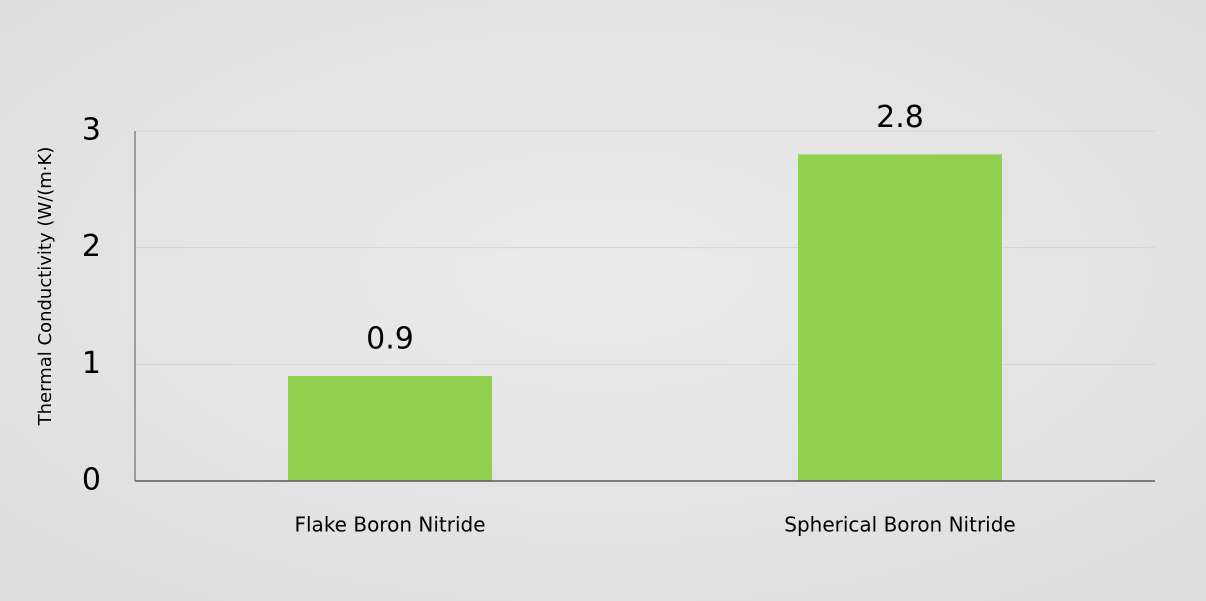 Image resolution: width=1206 pixels, height=601 pixels. I want to click on y-tick-label: 2, so click(91, 246).